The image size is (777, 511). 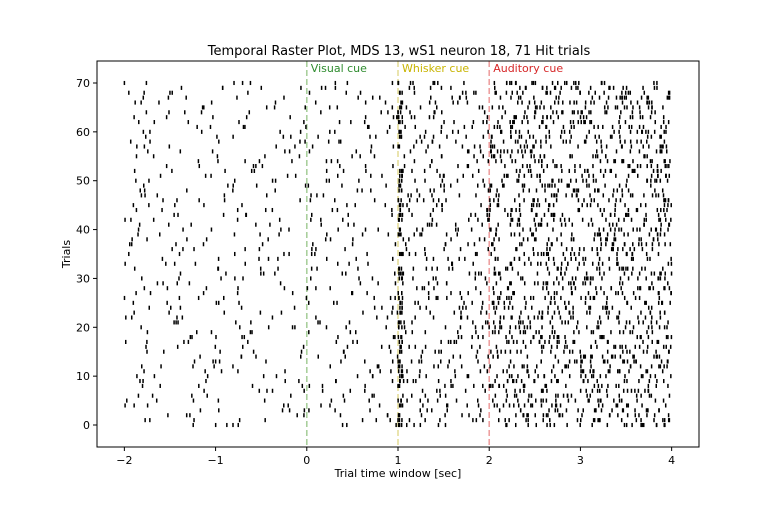 I want to click on y-tick-label: 40, so click(x=83, y=230).